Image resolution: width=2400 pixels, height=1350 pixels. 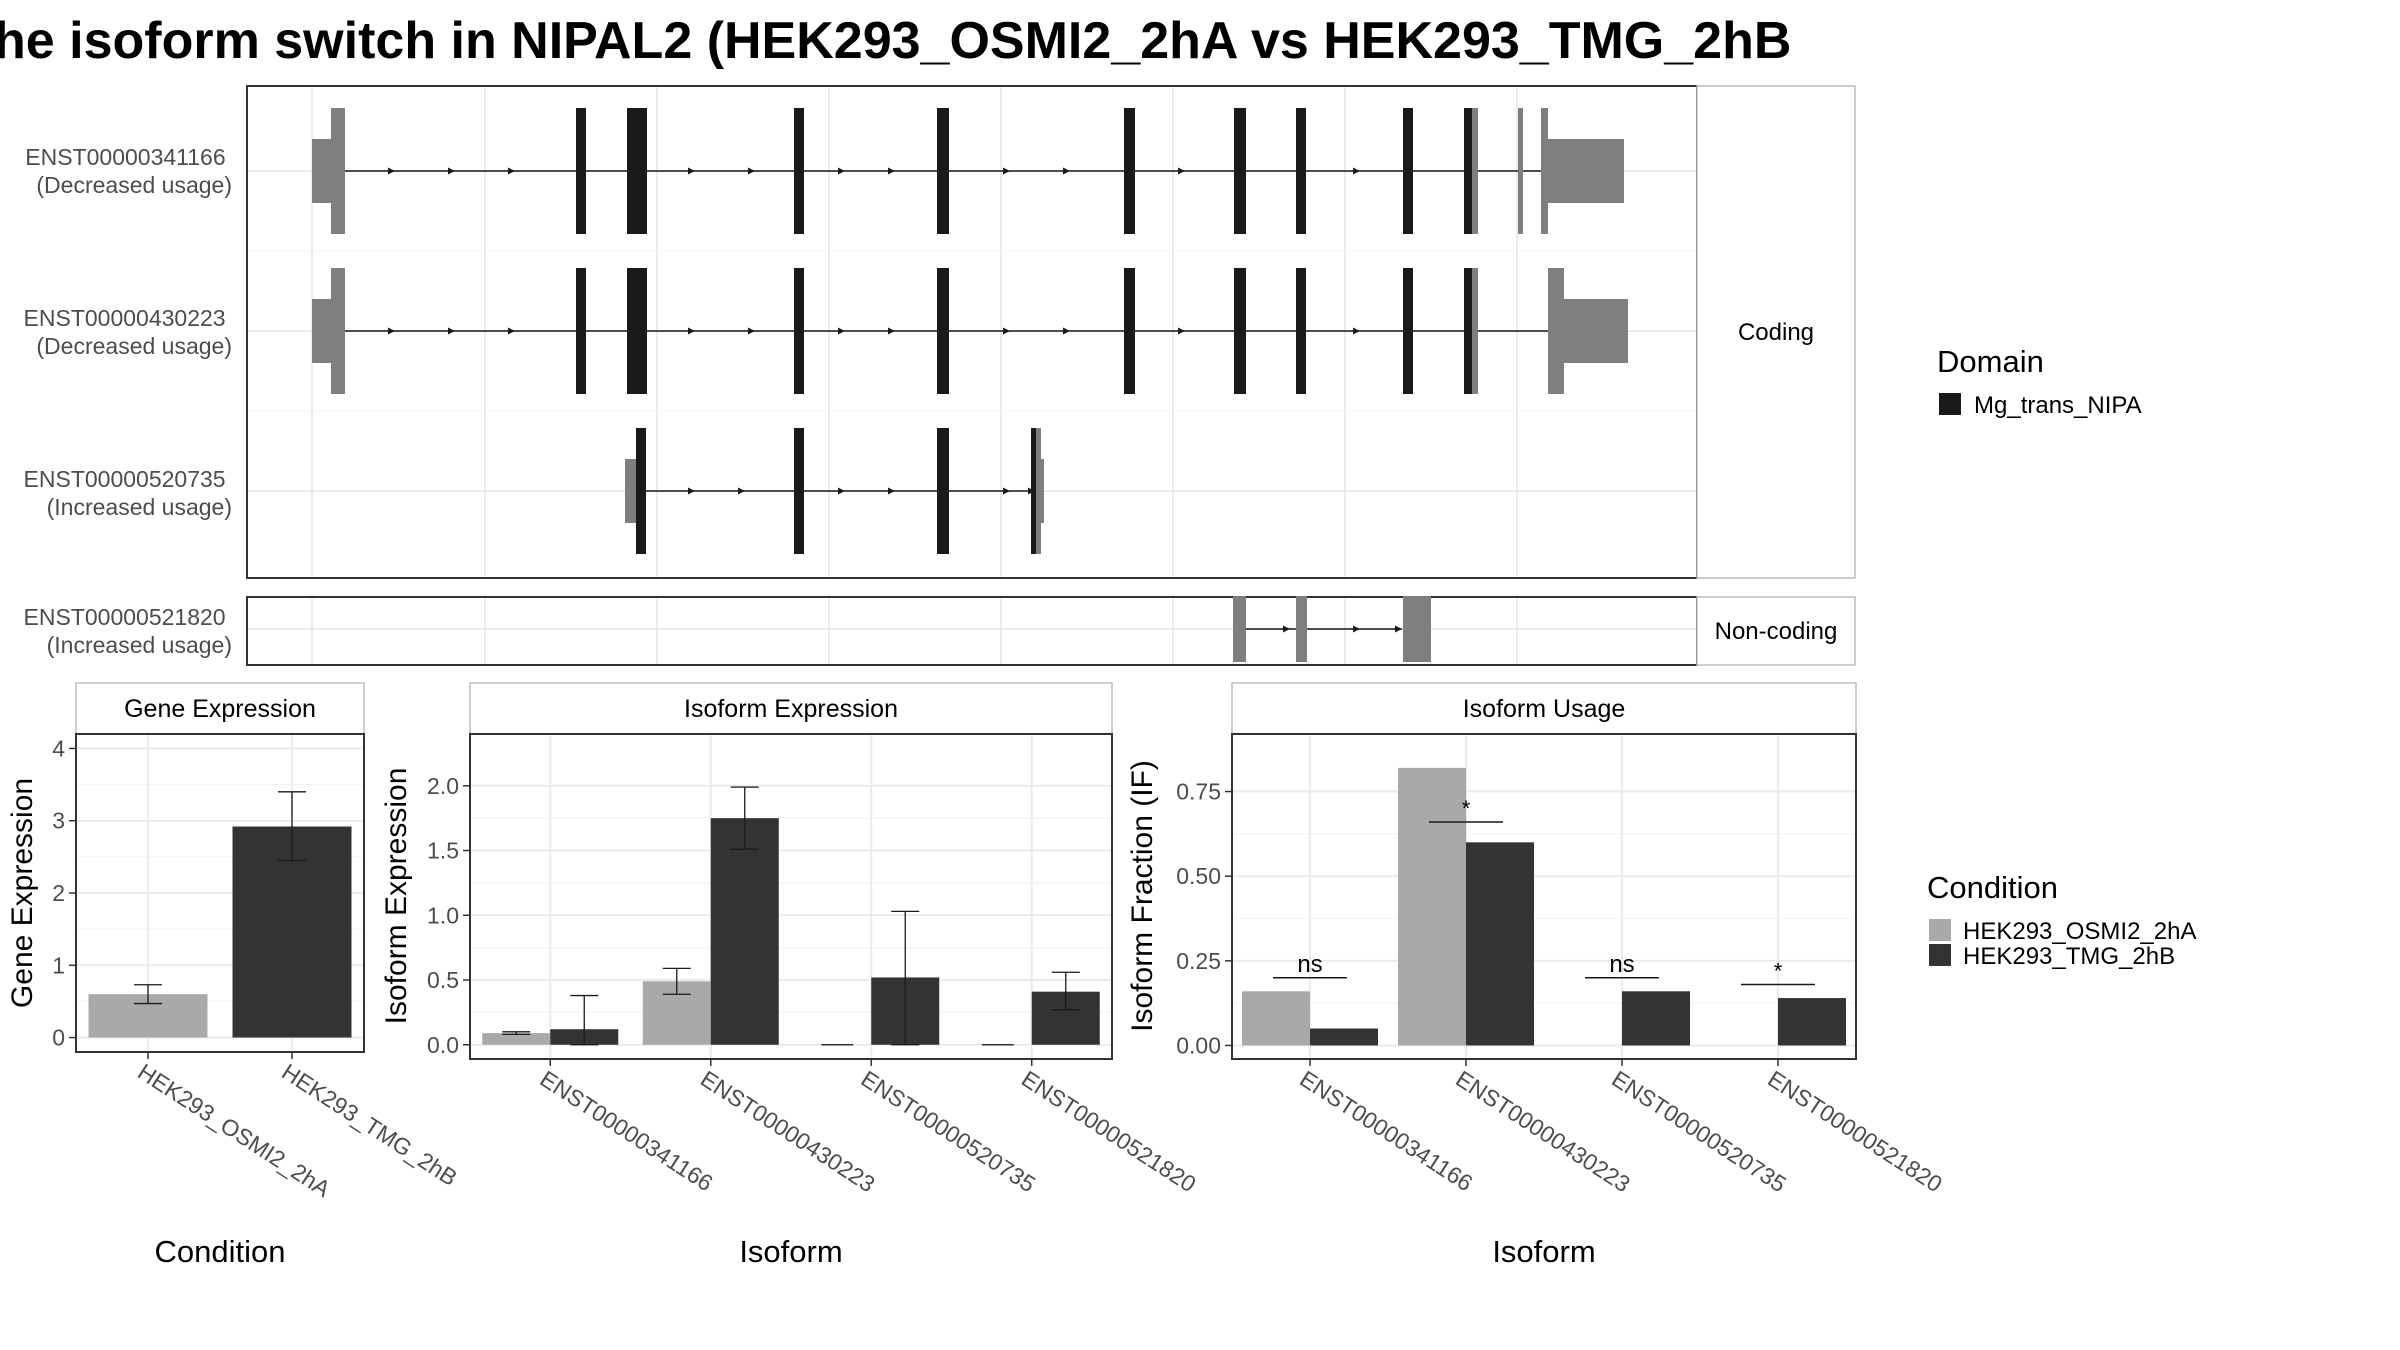 What do you see at coordinates (1940, 930) in the screenshot?
I see `condition-legend-swatch-a` at bounding box center [1940, 930].